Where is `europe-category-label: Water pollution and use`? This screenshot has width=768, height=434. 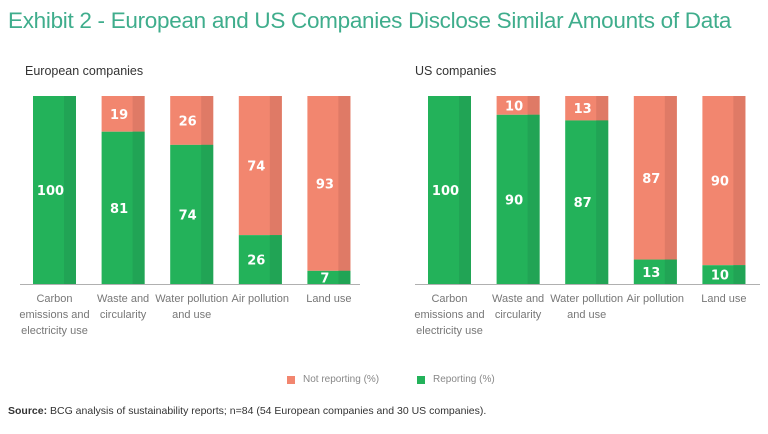 europe-category-label: Water pollution and use is located at coordinates (192, 307).